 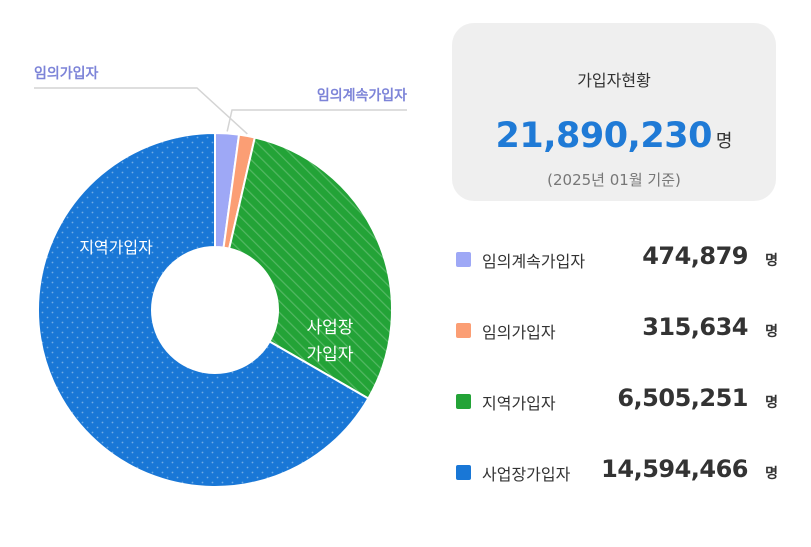 I want to click on legend-item-voluntary-continued: 임의계속가입자 474,879 명, so click(x=617, y=260).